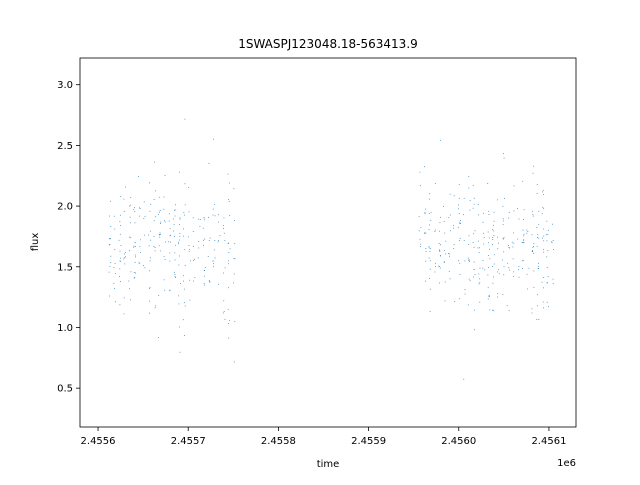 The height and width of the screenshot is (485, 640). I want to click on y-tick-label: 0.5, so click(65, 389).